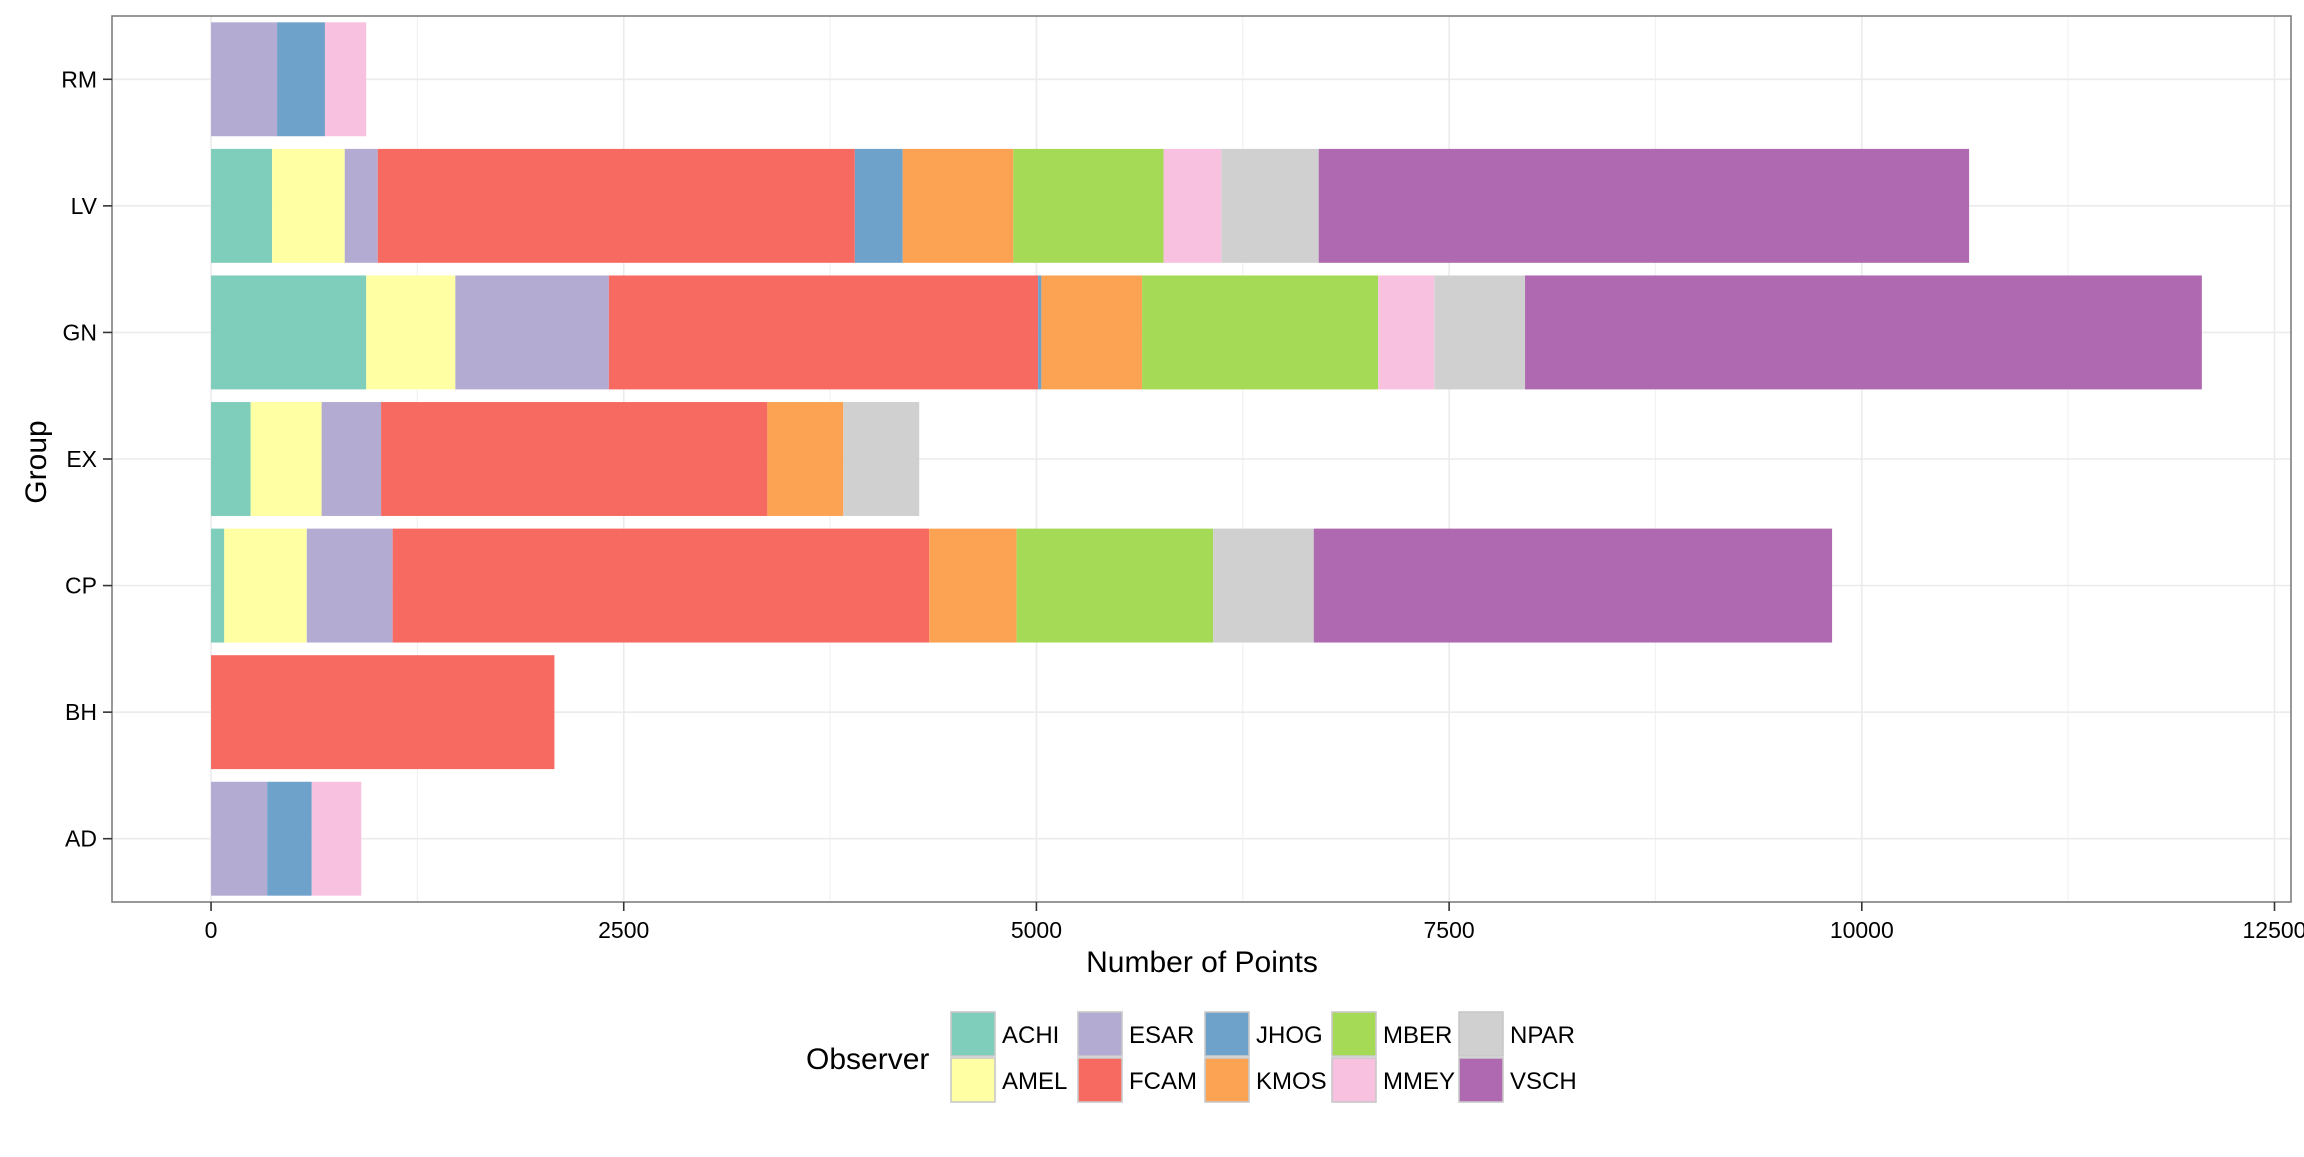  Describe the element at coordinates (1092, 332) in the screenshot. I see `bar-gn-kmos` at that location.